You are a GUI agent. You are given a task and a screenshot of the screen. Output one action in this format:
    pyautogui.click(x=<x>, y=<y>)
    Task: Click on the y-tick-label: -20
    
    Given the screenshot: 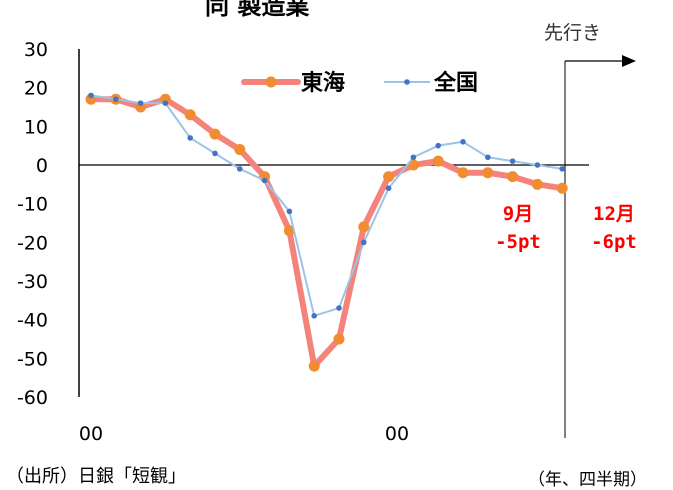 What is the action you would take?
    pyautogui.click(x=32, y=243)
    